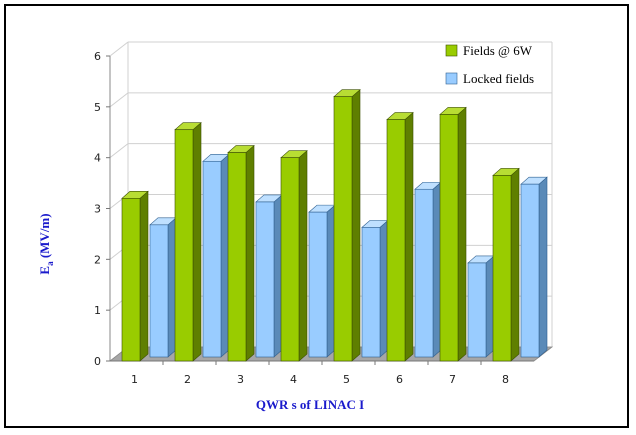 This screenshot has height=435, width=636. I want to click on y-tick-label: 4, so click(97, 158).